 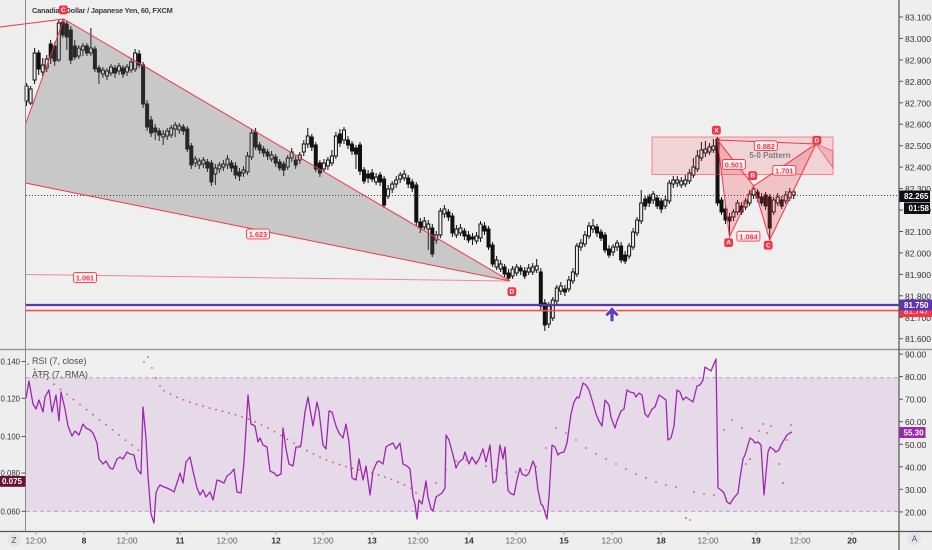 What do you see at coordinates (12, 481) in the screenshot?
I see `svg-text: 0.075` at bounding box center [12, 481].